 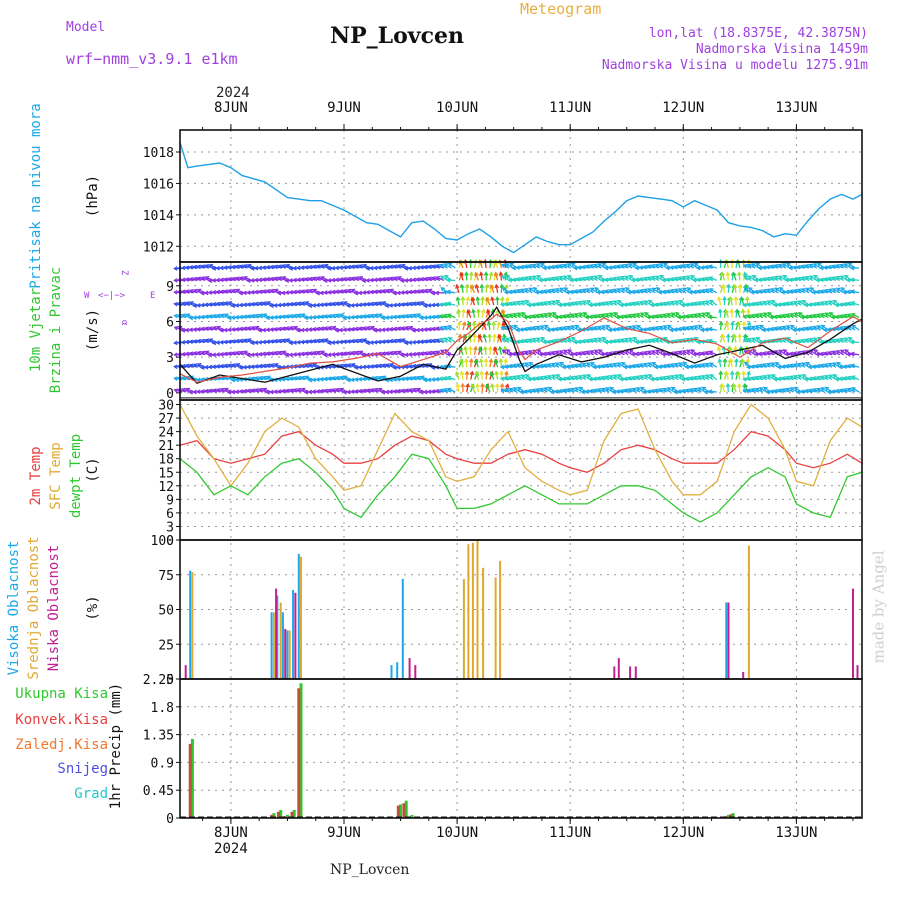 I want to click on y-tick-label: 18, so click(x=166, y=460).